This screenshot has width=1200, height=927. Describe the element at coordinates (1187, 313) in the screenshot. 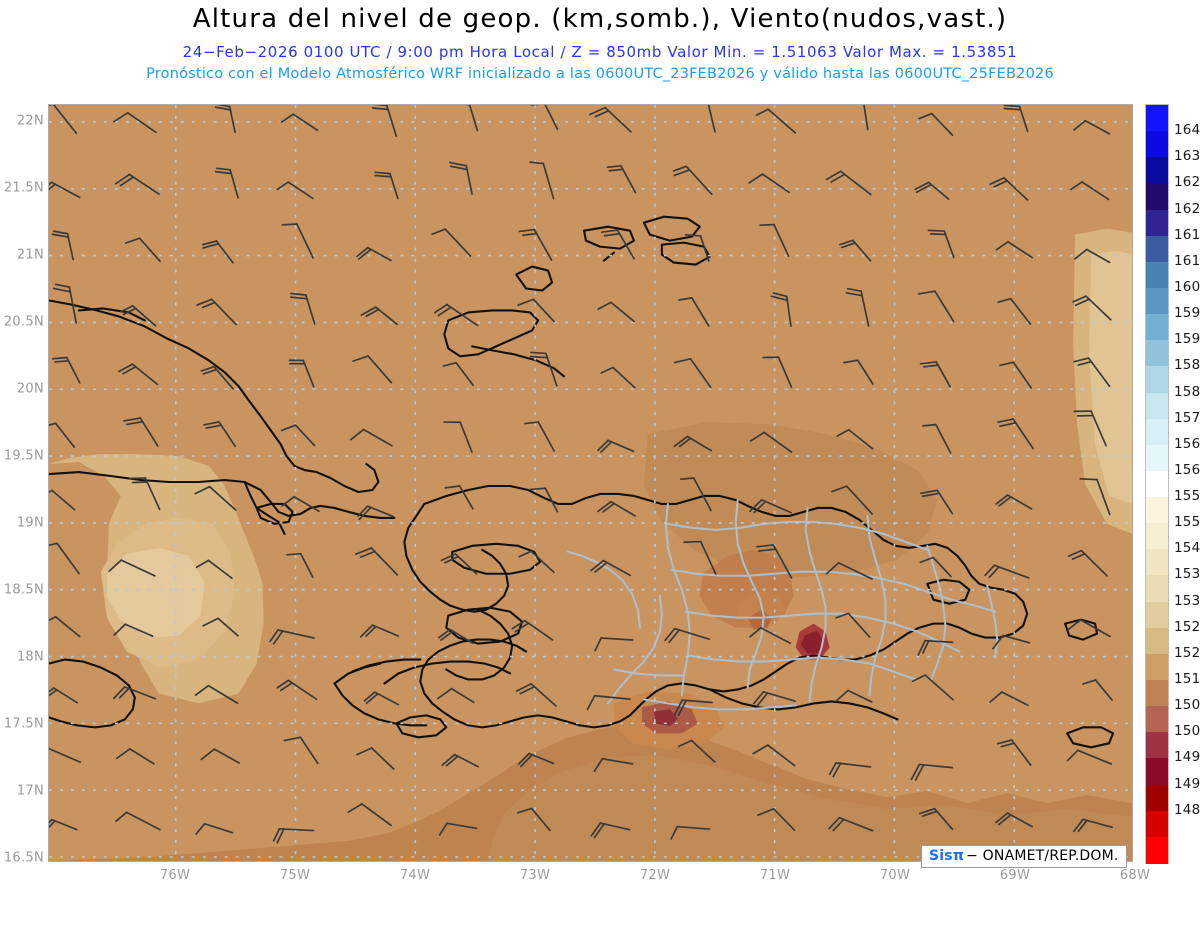

I see `colorbar-label-1599: 1599` at that location.